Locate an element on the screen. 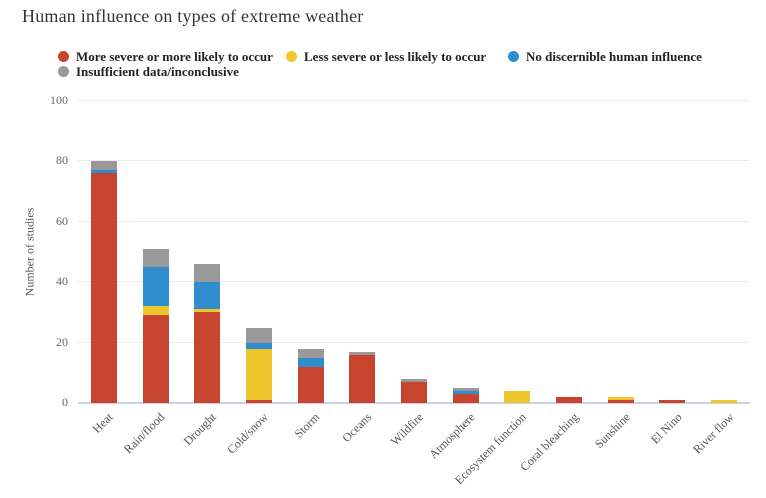 The height and width of the screenshot is (498, 766). legend-item-label: More severe or more likely to occur is located at coordinates (174, 56).